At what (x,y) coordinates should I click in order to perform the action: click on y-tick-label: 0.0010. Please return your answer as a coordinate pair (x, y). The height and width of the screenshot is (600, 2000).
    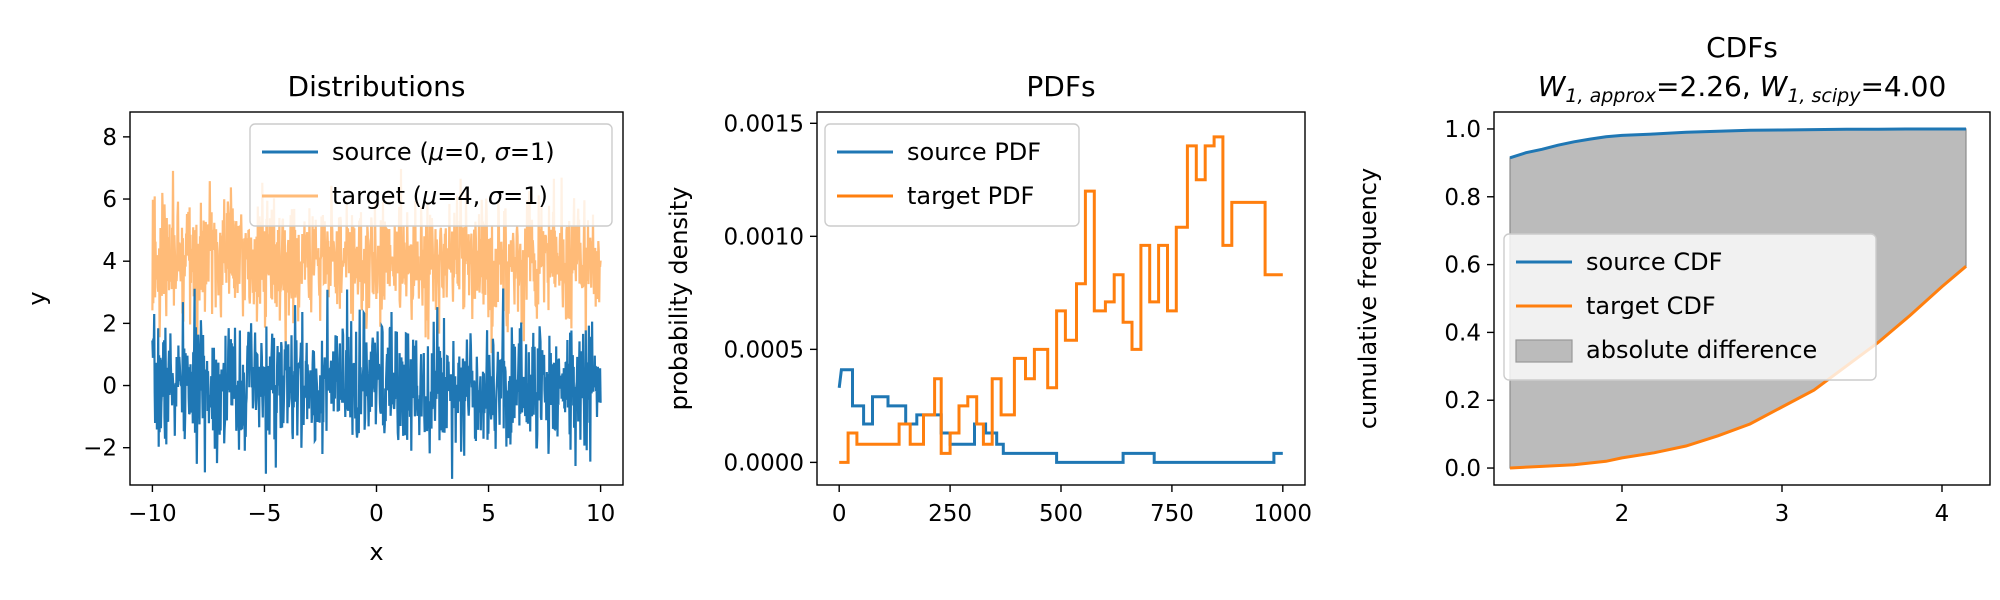
    Looking at the image, I should click on (764, 237).